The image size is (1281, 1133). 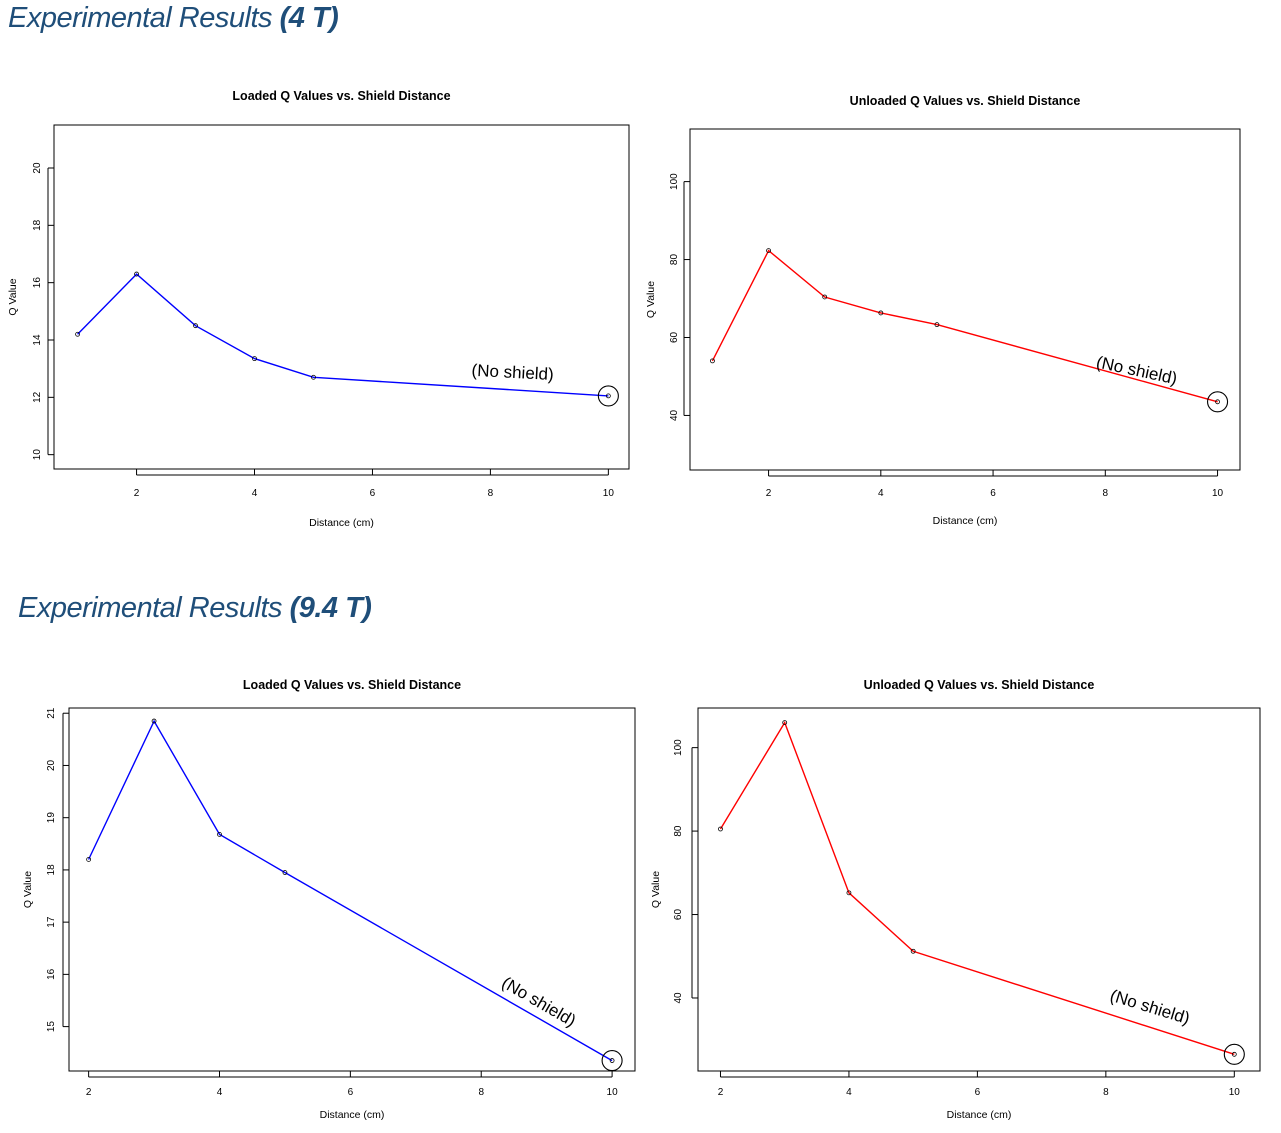 I want to click on section-title-9-4t: Experimental Results (9.4 T), so click(x=195, y=608).